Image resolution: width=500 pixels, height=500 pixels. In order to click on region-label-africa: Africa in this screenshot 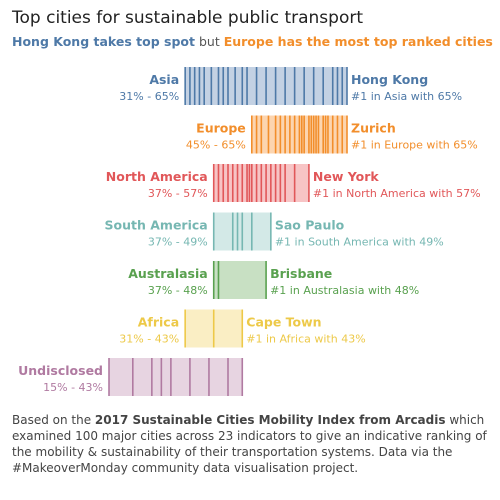, I will do `click(158, 322)`.